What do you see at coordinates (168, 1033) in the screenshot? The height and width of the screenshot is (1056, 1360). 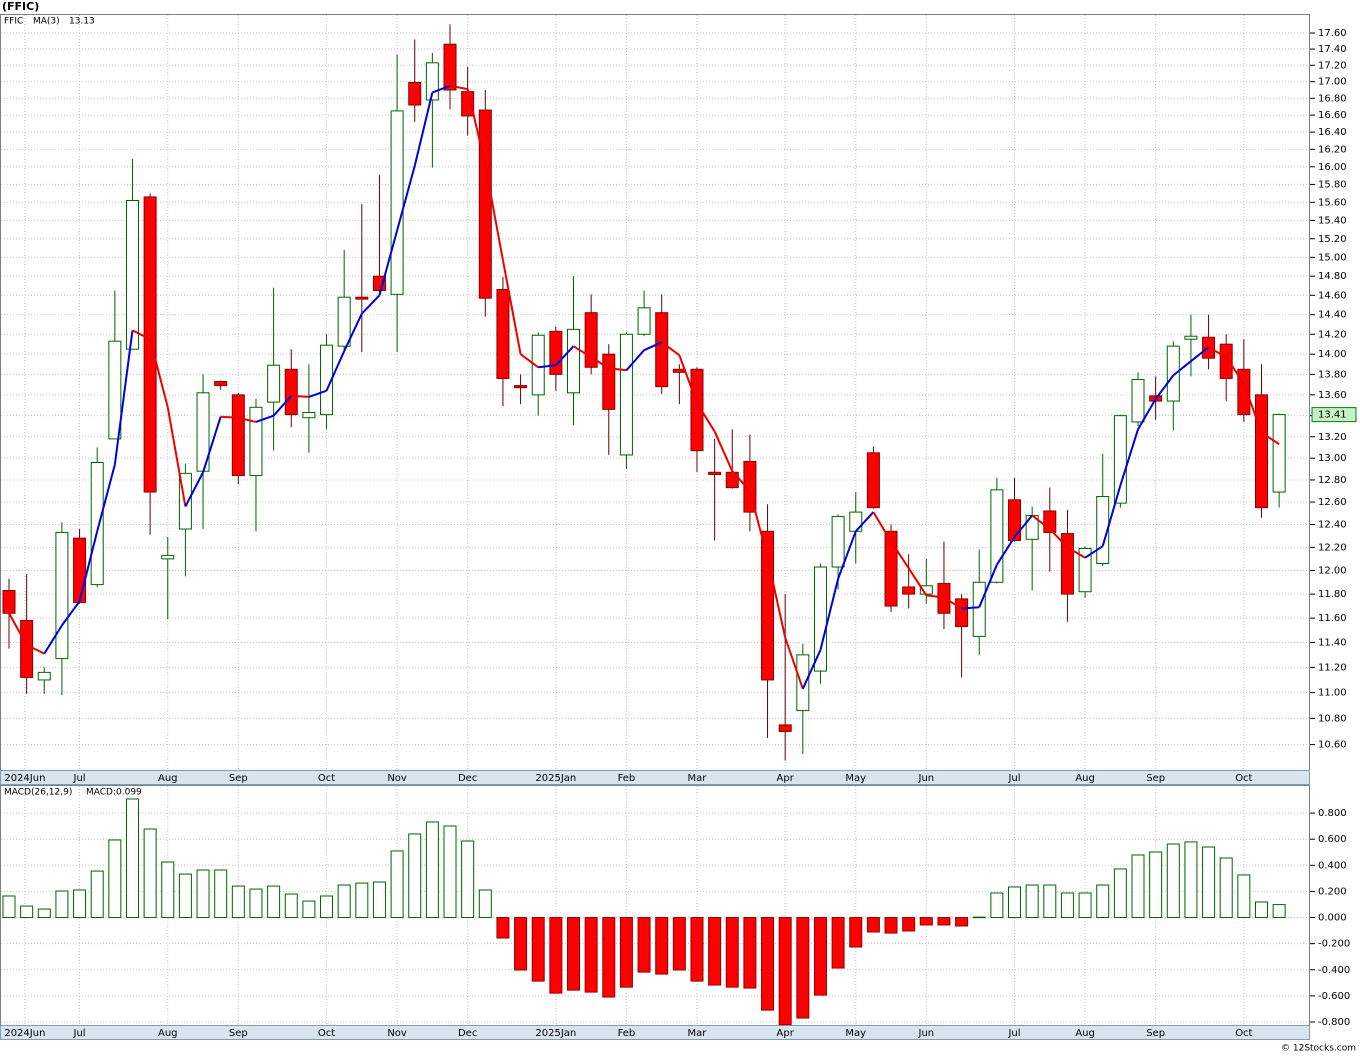 I see `x-tick-label: Aug` at bounding box center [168, 1033].